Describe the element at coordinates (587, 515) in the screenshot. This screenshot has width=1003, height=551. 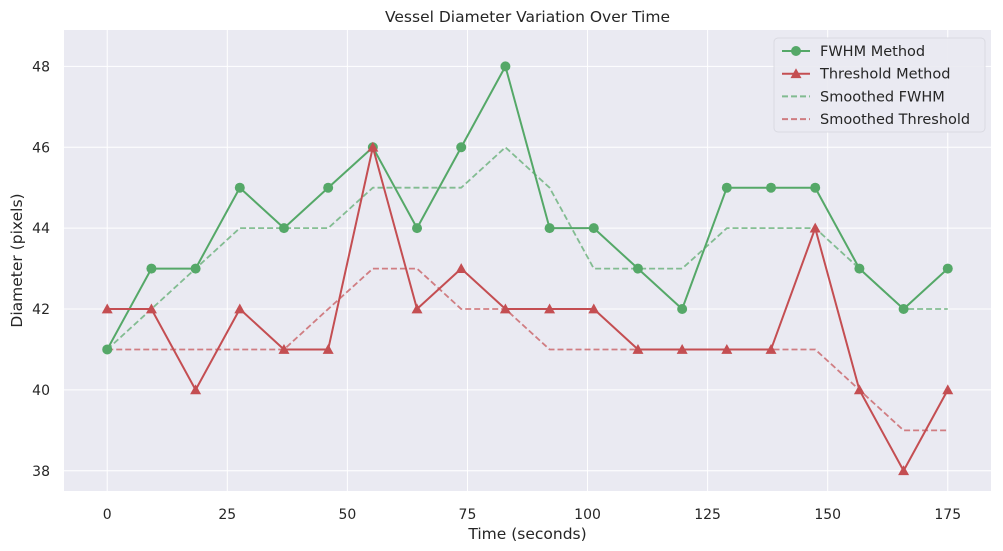
I see `x-tick-label: 100` at that location.